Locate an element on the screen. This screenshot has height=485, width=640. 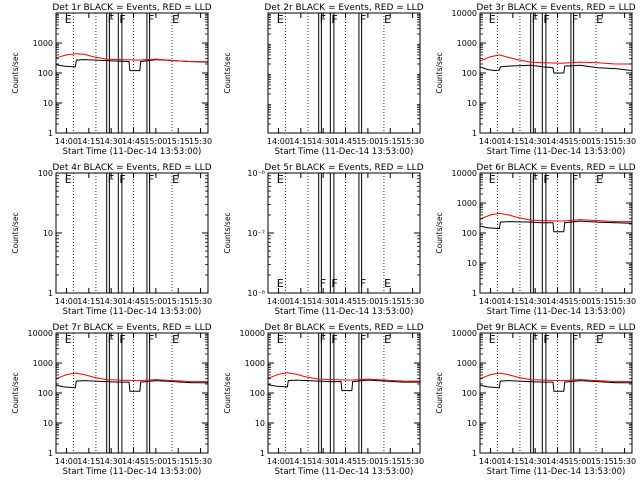
panel-title: Det 8r BLACK = Events, RED = LLD is located at coordinates (343, 328).